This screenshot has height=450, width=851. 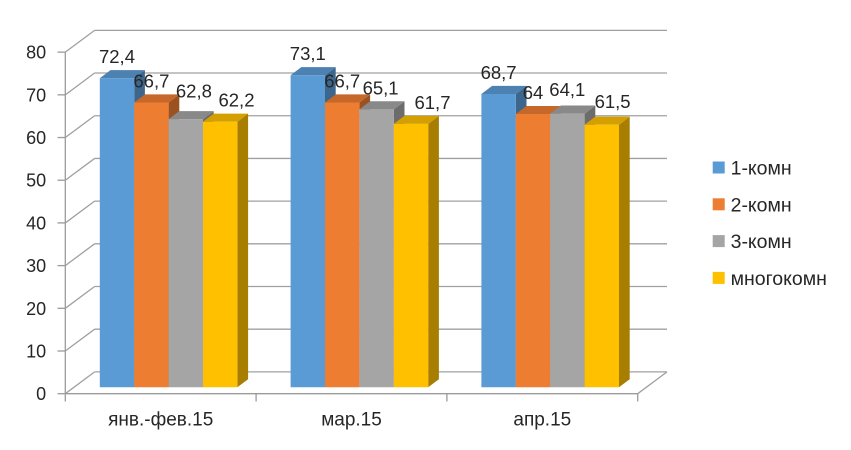 I want to click on y-axis-label: 20, so click(x=36, y=309).